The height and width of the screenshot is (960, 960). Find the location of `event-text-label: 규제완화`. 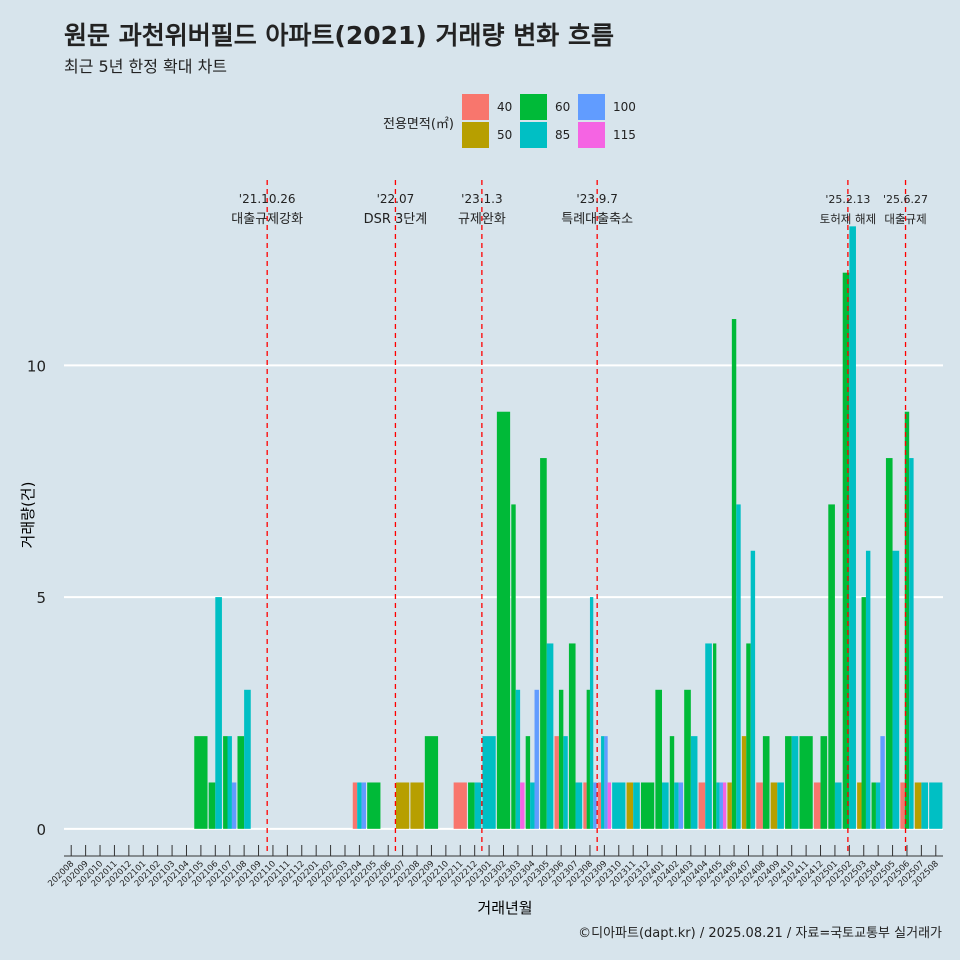

event-text-label: 규제완화 is located at coordinates (482, 219).